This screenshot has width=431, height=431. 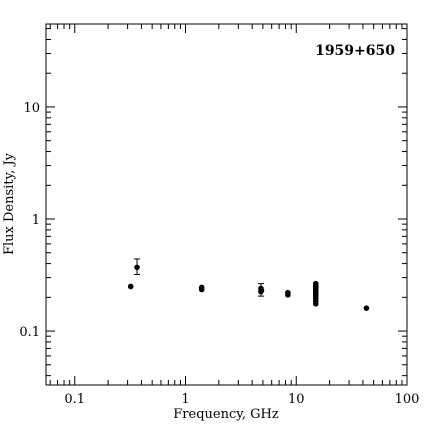 What do you see at coordinates (226, 414) in the screenshot?
I see `x-axis-label: Frequency, GHz` at bounding box center [226, 414].